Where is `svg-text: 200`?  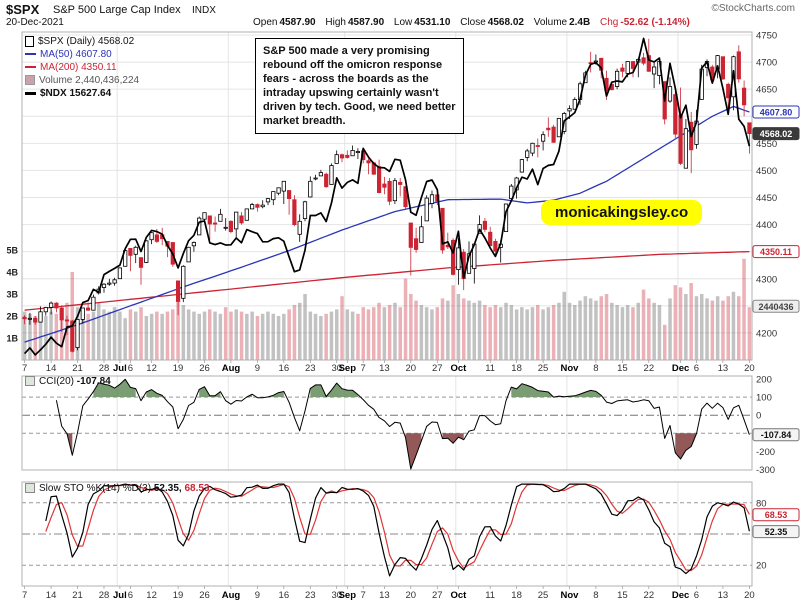
svg-text: 200 is located at coordinates (764, 380).